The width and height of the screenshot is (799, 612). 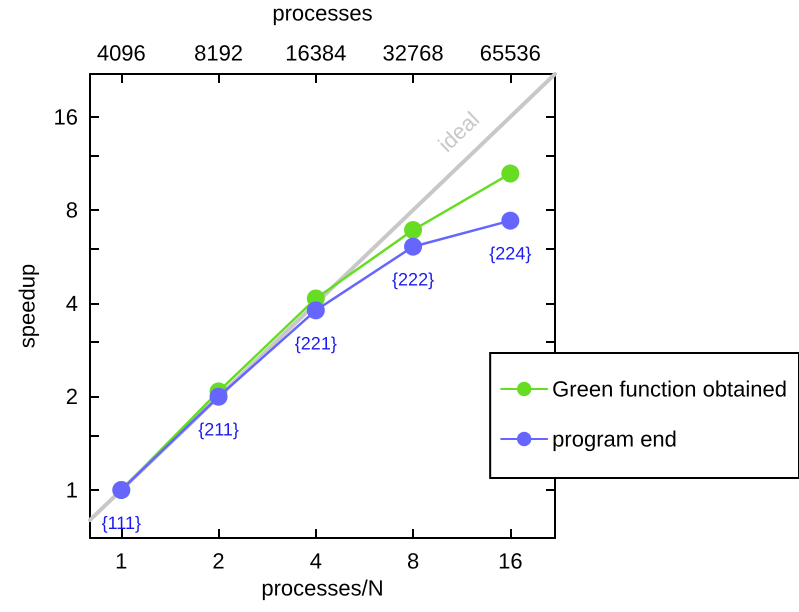 I want to click on legend-label: program end, so click(x=614, y=439).